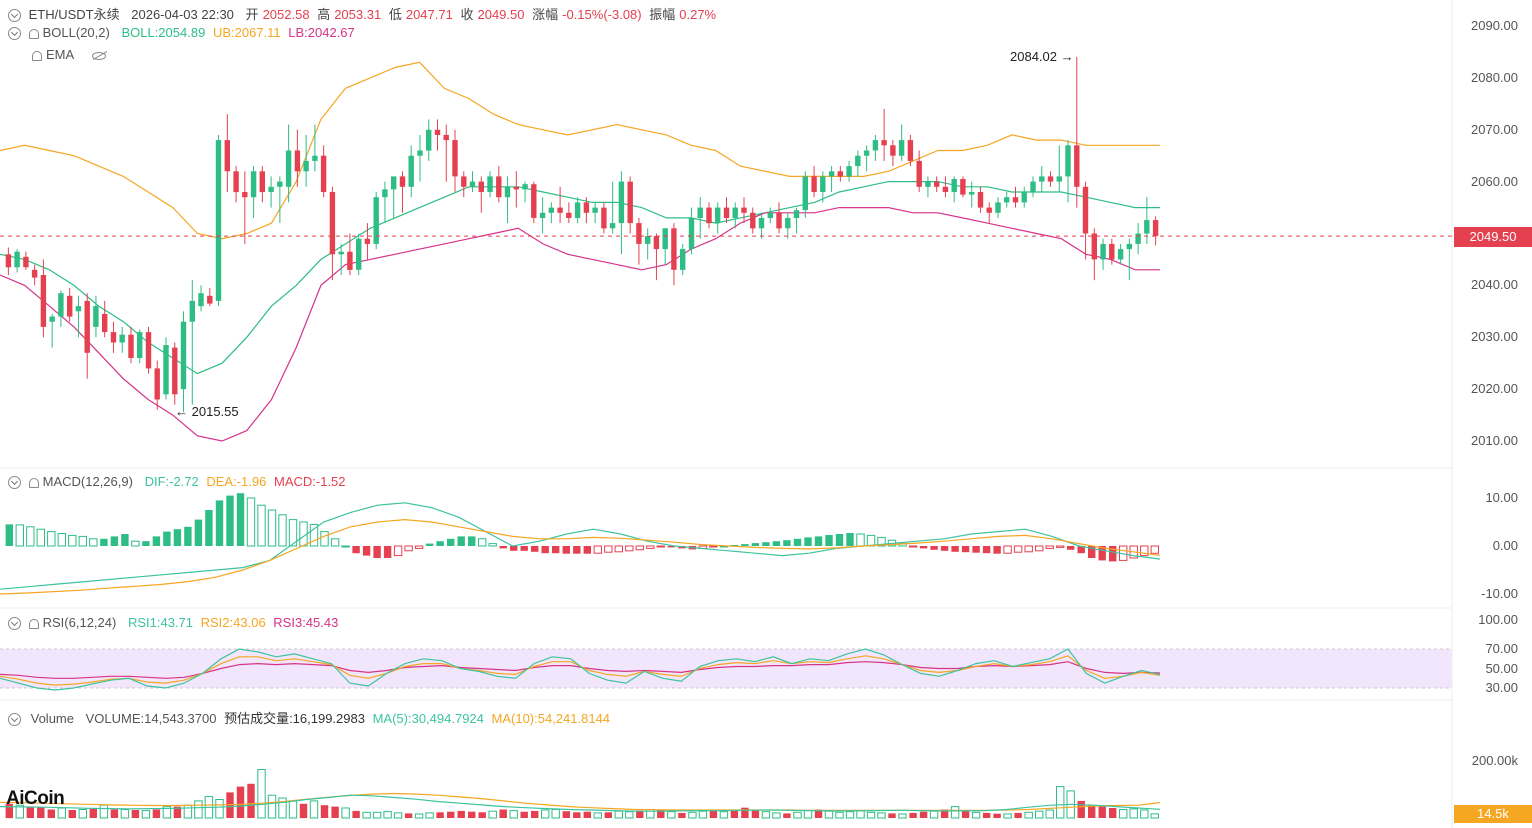 This screenshot has width=1532, height=828. I want to click on macd-tick-label: 10.00, so click(1501, 497).